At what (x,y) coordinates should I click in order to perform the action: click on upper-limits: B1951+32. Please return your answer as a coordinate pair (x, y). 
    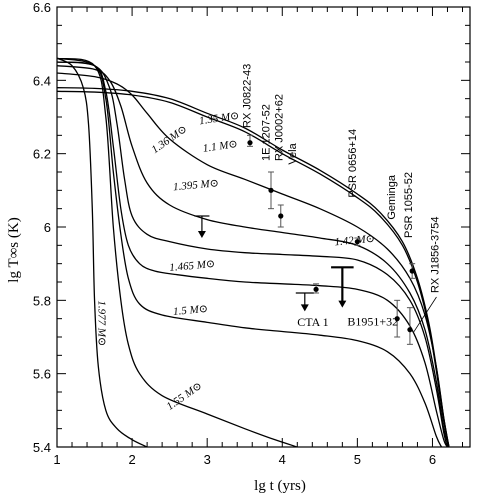
    Looking at the image, I should click on (296, 272).